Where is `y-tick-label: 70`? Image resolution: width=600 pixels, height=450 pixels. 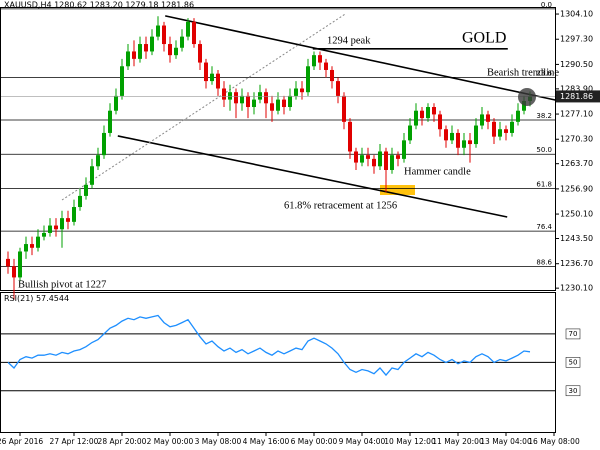 y-tick-label: 70 is located at coordinates (573, 334).